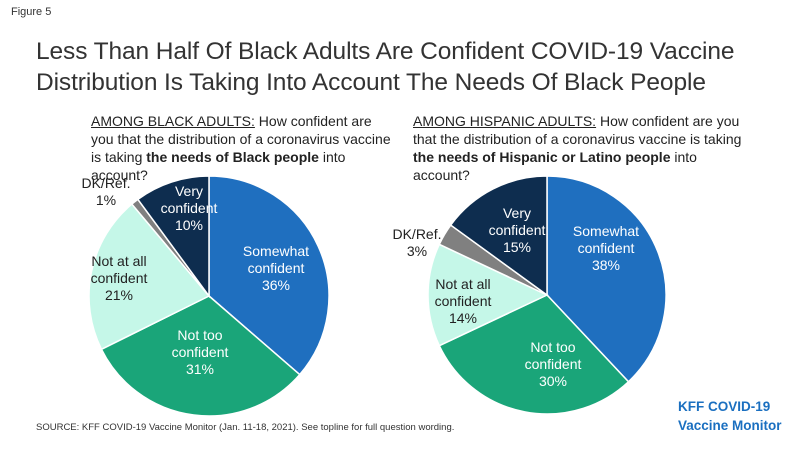 The height and width of the screenshot is (450, 800). Describe the element at coordinates (31, 12) in the screenshot. I see `figure-label: Figure 5` at that location.